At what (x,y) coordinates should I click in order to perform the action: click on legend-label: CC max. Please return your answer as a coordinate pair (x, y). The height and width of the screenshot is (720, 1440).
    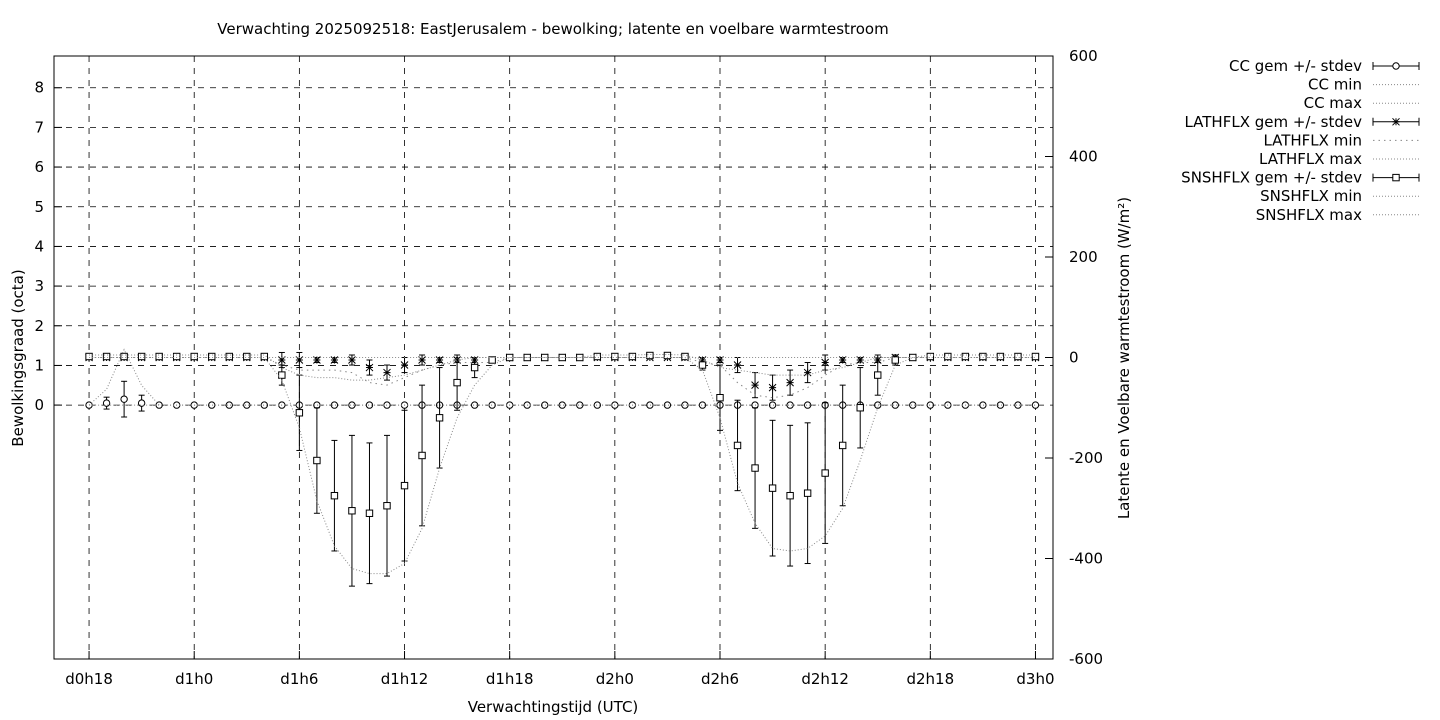
    Looking at the image, I should click on (1333, 103).